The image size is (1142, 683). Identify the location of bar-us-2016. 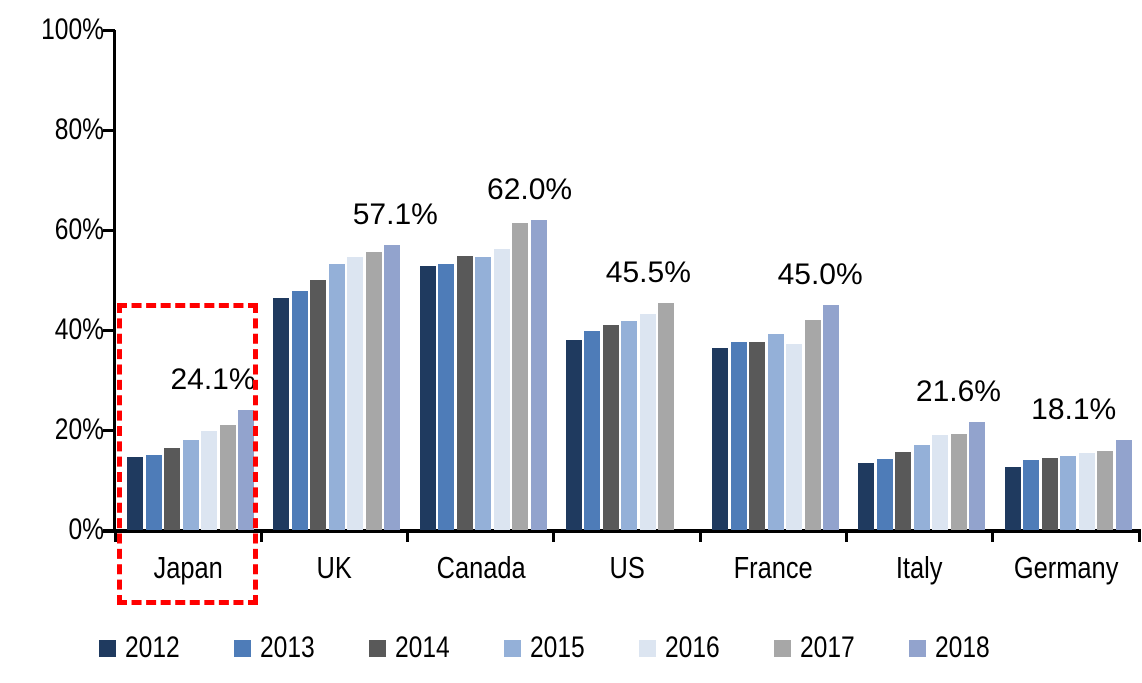
(647, 422).